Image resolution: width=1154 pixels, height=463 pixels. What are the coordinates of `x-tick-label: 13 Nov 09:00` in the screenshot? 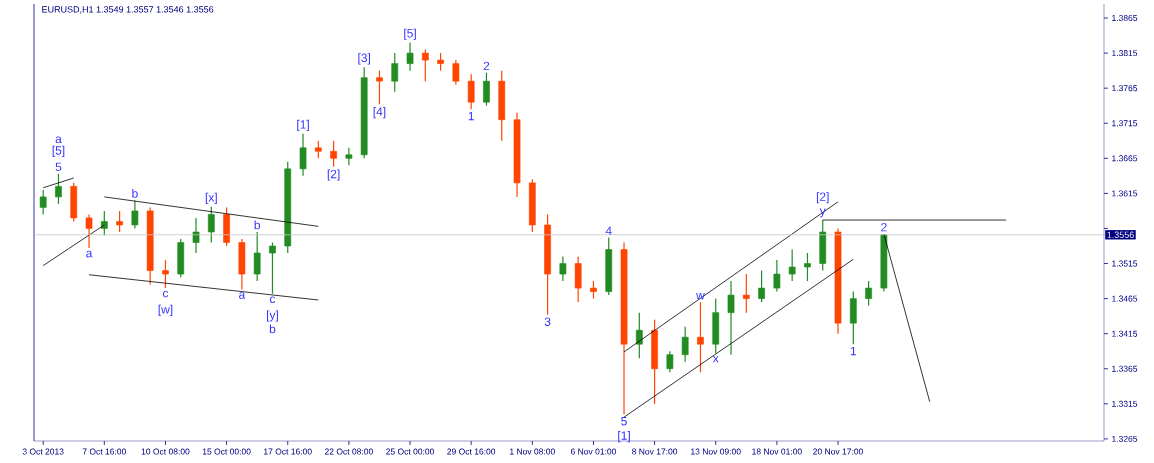 It's located at (716, 451).